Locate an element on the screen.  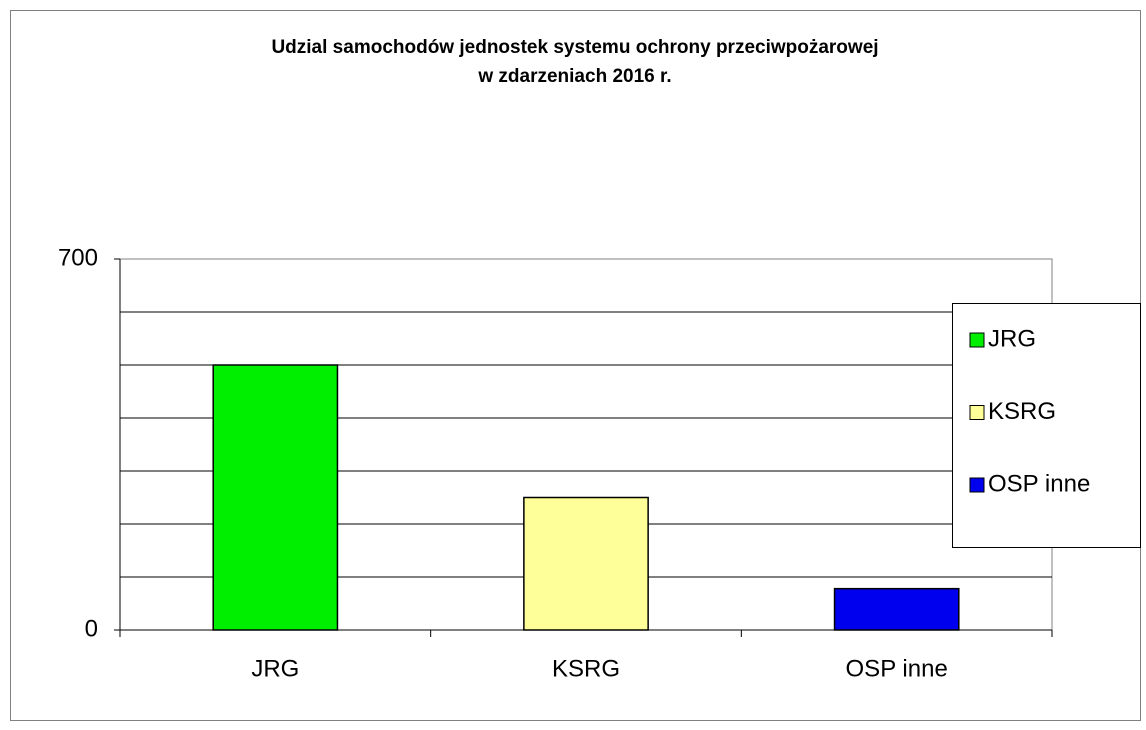
x-tick-label: JRG is located at coordinates (275, 668).